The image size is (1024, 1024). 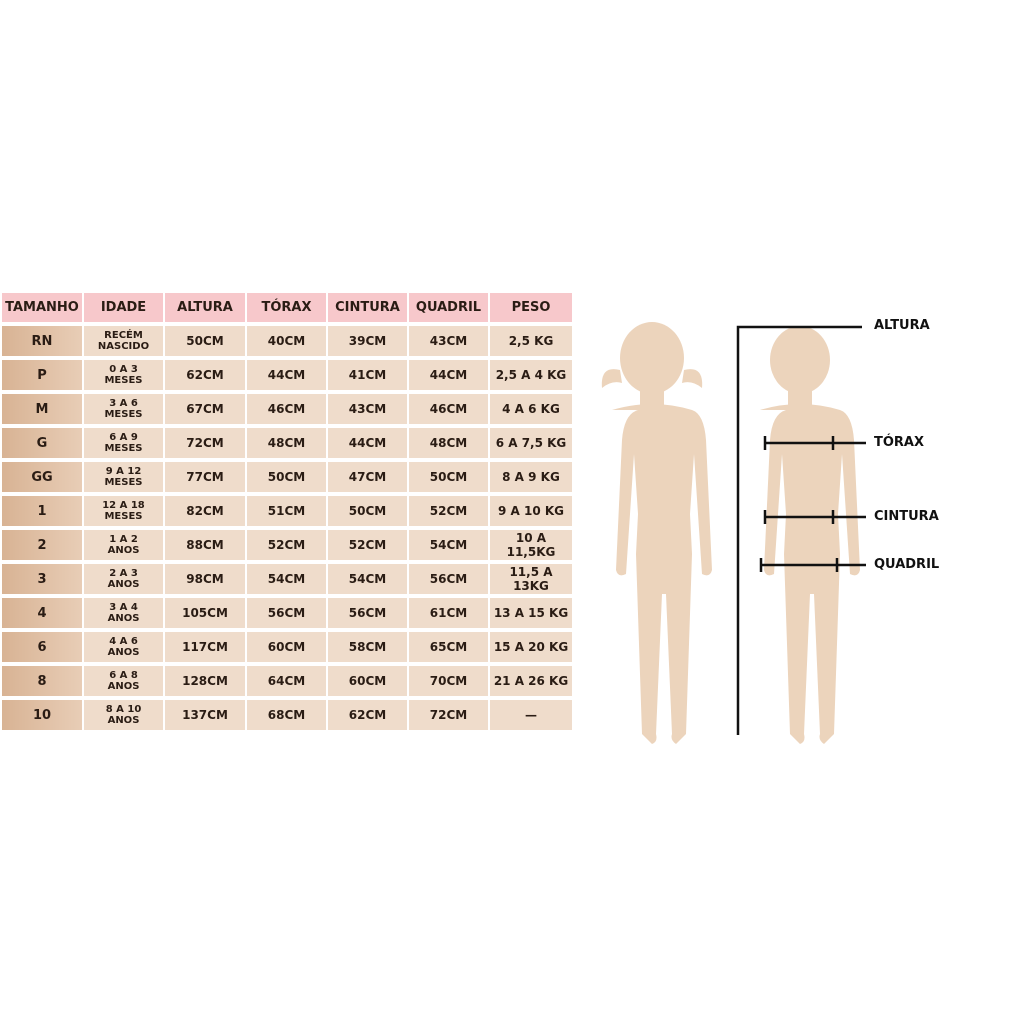 I want to click on table-cell: 4 A 6 ANOS, so click(x=123, y=647).